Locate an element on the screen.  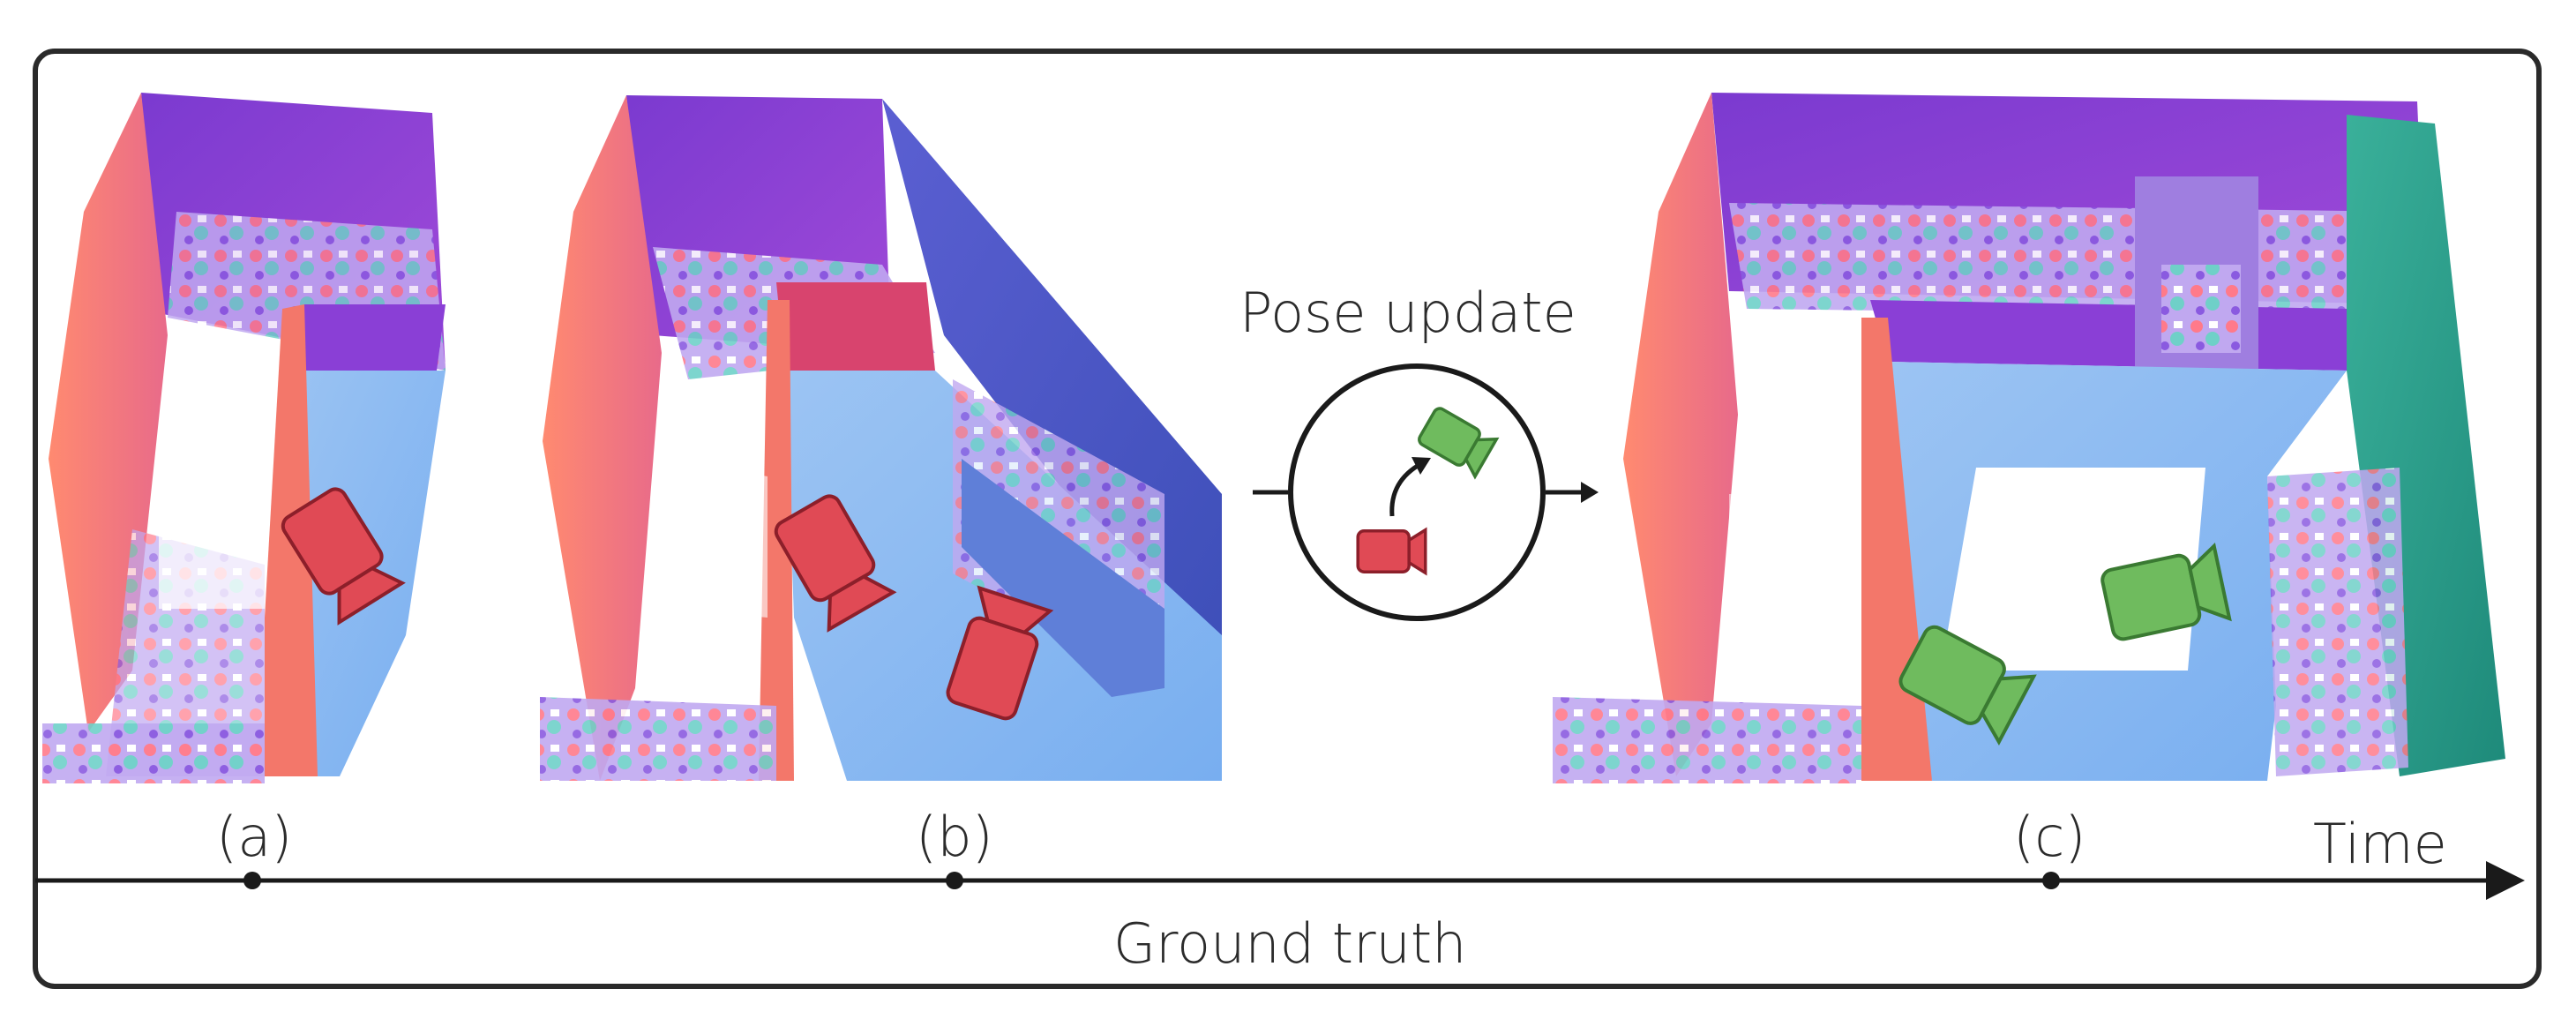
pose-arrow-head is located at coordinates (1422, 466).